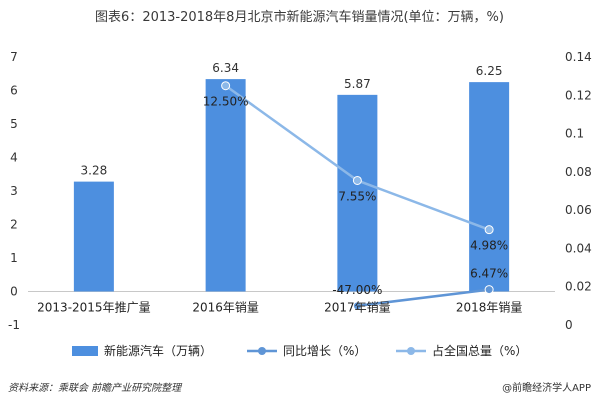 The height and width of the screenshot is (401, 599). I want to click on right-axis: 0 0.02 0.04 0.06 0.08 0.1 0.12 0.14, so click(578, 191).